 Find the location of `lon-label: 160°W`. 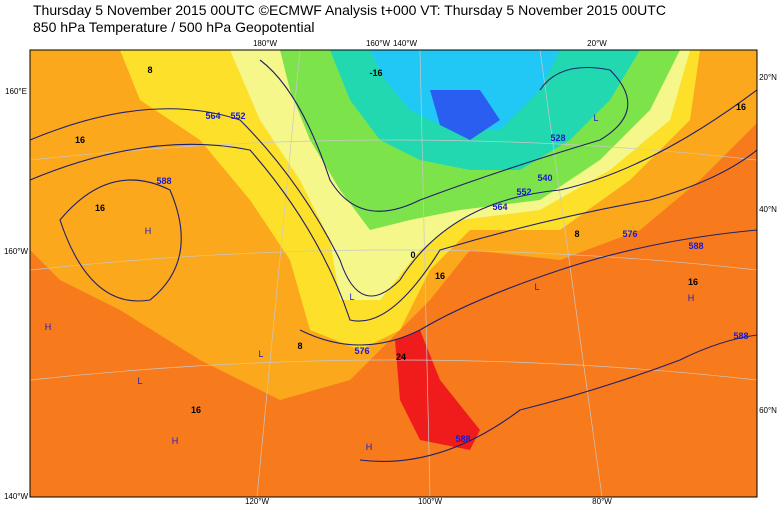

lon-label: 160°W is located at coordinates (378, 43).